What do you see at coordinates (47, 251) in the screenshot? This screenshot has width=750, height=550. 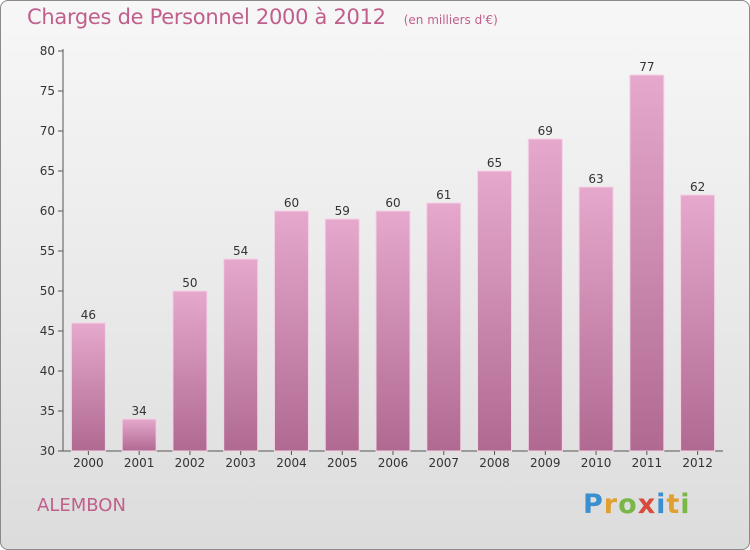 I see `y-tick-label: 55` at bounding box center [47, 251].